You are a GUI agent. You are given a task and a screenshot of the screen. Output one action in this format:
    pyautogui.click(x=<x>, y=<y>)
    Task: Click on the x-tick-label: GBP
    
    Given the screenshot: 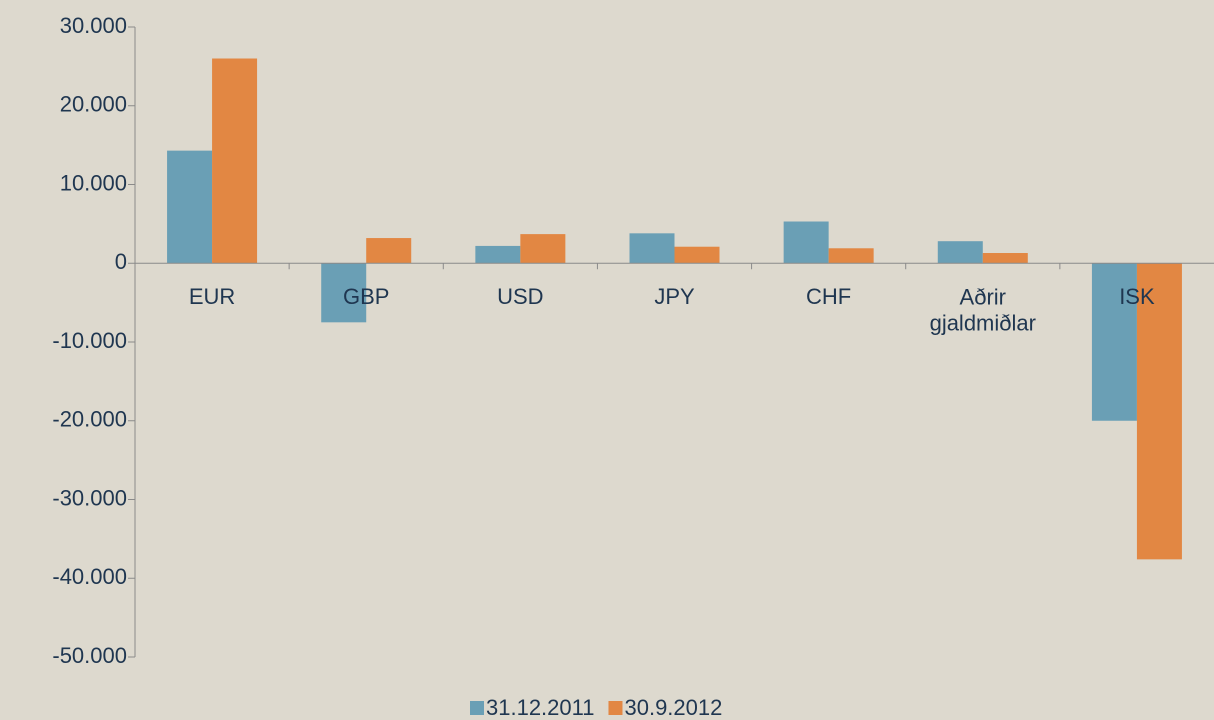 What is the action you would take?
    pyautogui.click(x=366, y=296)
    